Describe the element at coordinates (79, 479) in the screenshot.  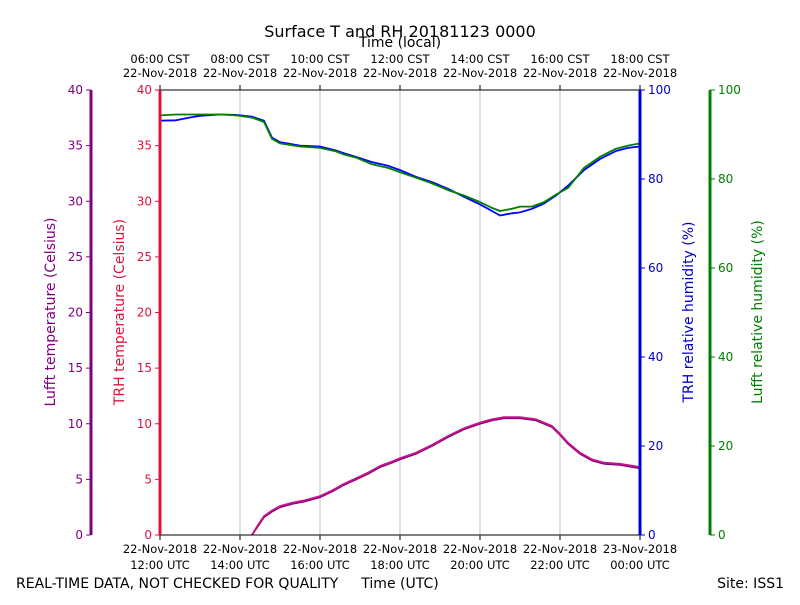
I see `lufft-temp-axis-tick-label: 5` at that location.